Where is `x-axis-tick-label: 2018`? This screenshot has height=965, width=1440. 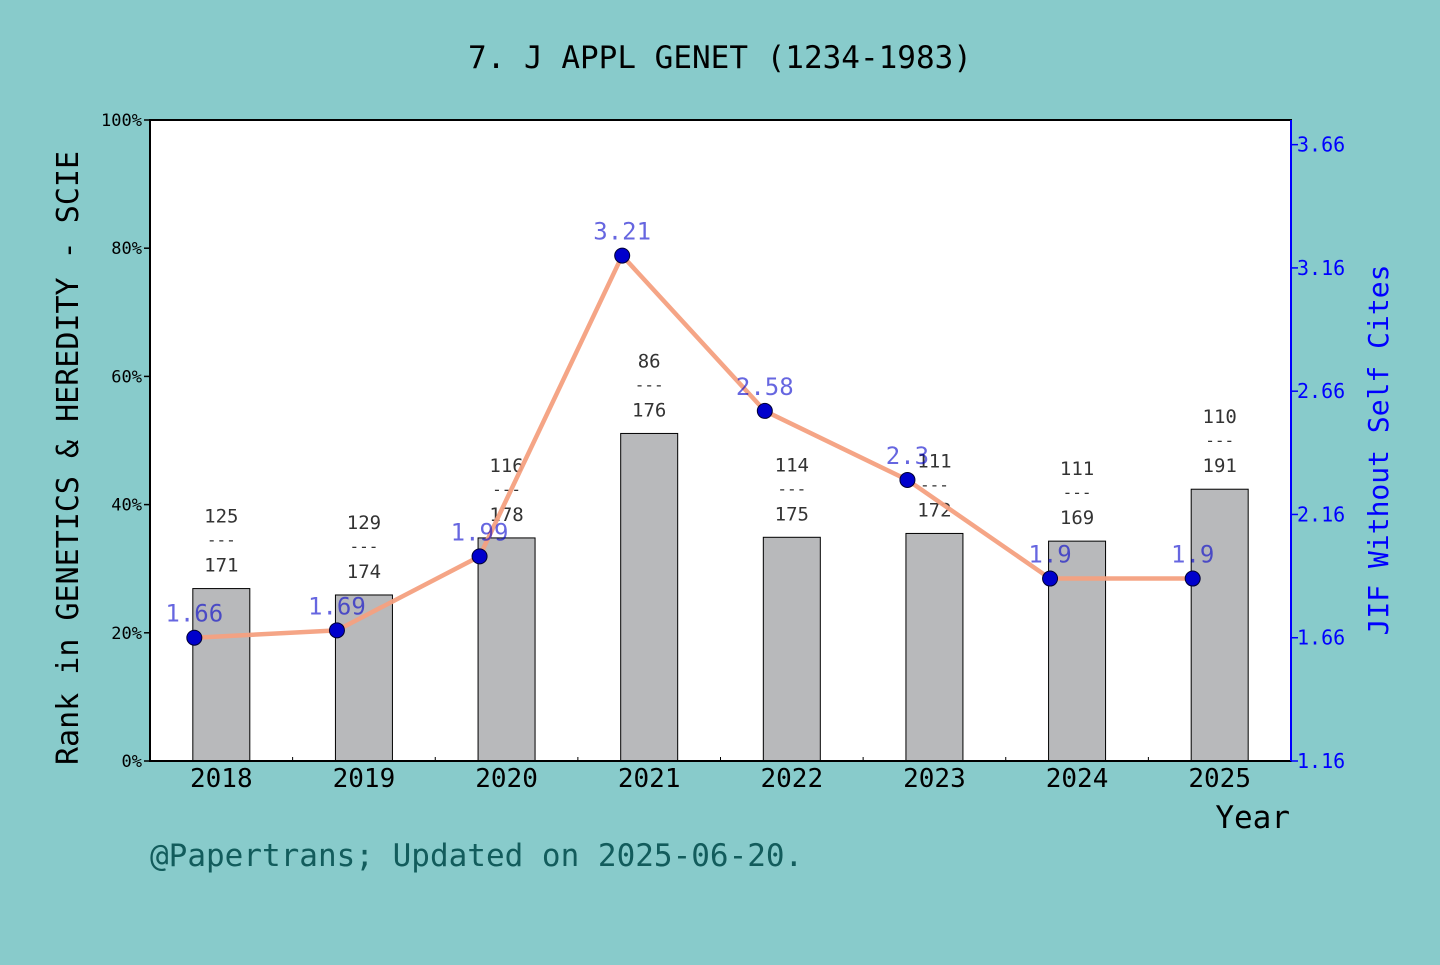 x-axis-tick-label: 2018 is located at coordinates (221, 779).